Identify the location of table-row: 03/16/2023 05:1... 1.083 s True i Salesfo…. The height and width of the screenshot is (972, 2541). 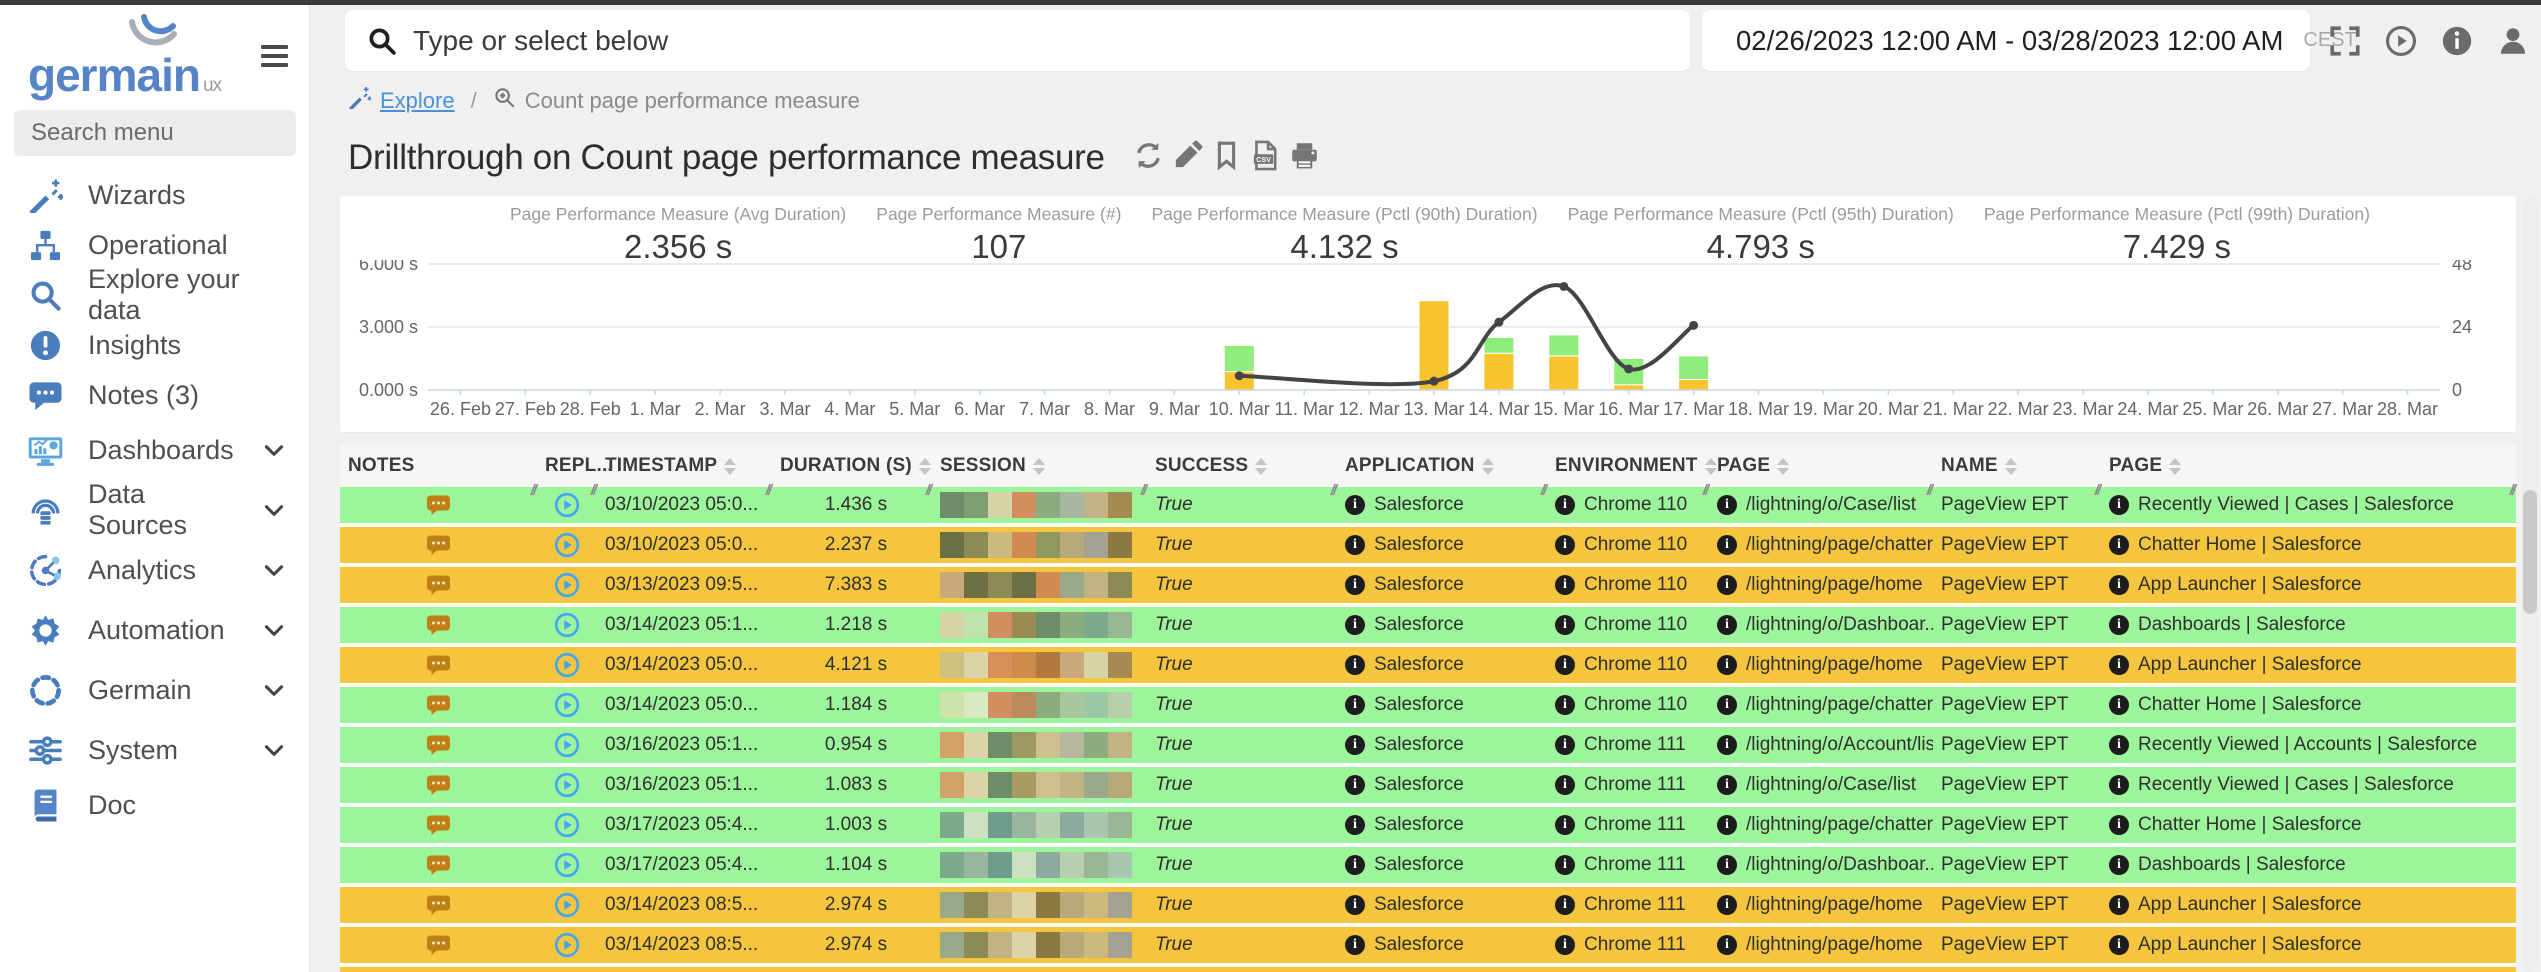
(1428, 785).